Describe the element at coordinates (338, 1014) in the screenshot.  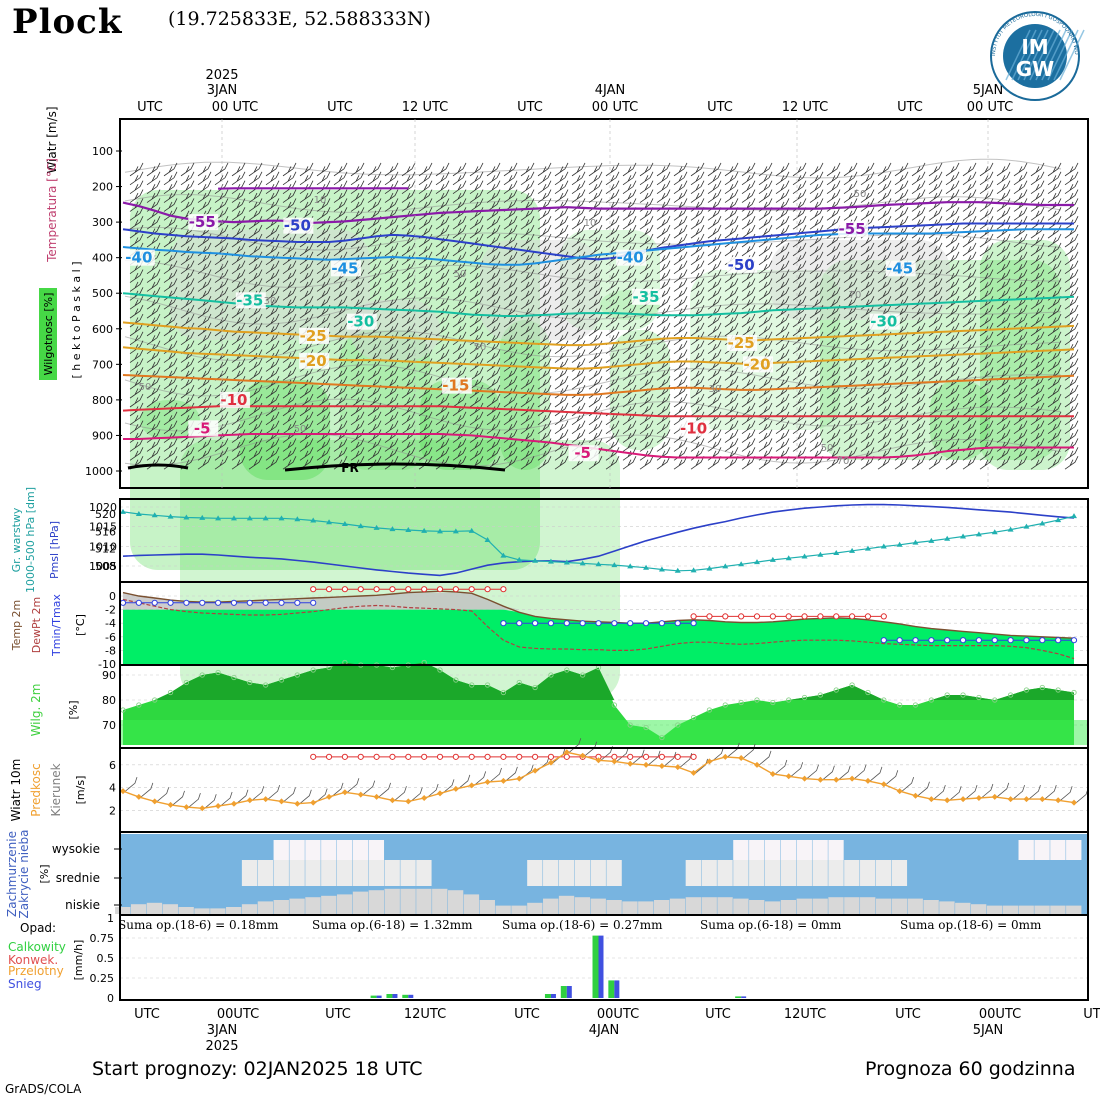
I see `bottom-time-tick-label: UTC` at that location.